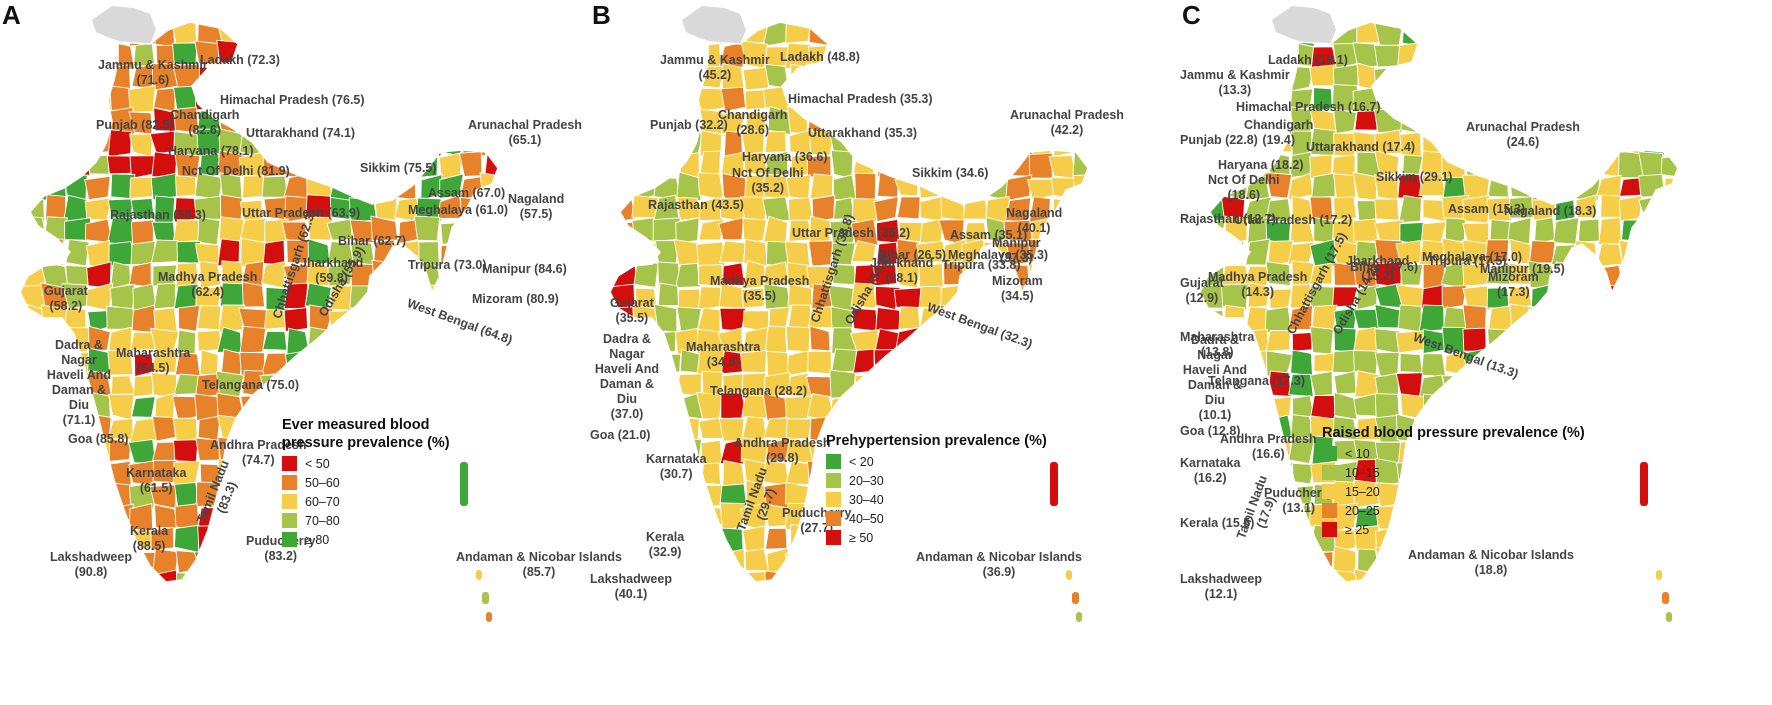 Image resolution: width=1772 pixels, height=705 pixels. What do you see at coordinates (627, 369) in the screenshot?
I see `region-name: Dadra & Nagar Haveli And Daman & Diu` at bounding box center [627, 369].